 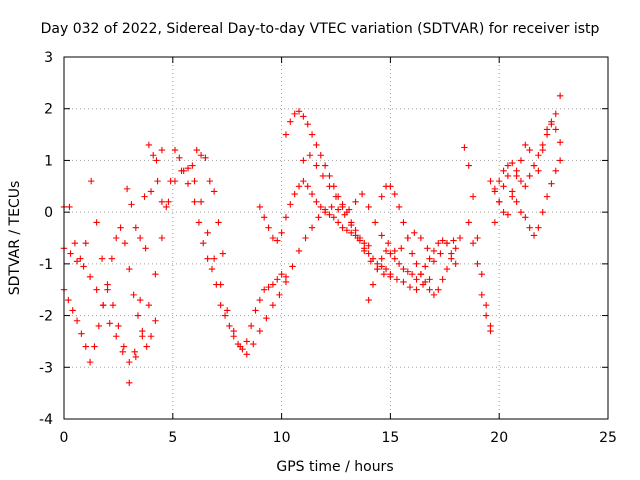 I want to click on series-track-e, so click(x=240, y=275).